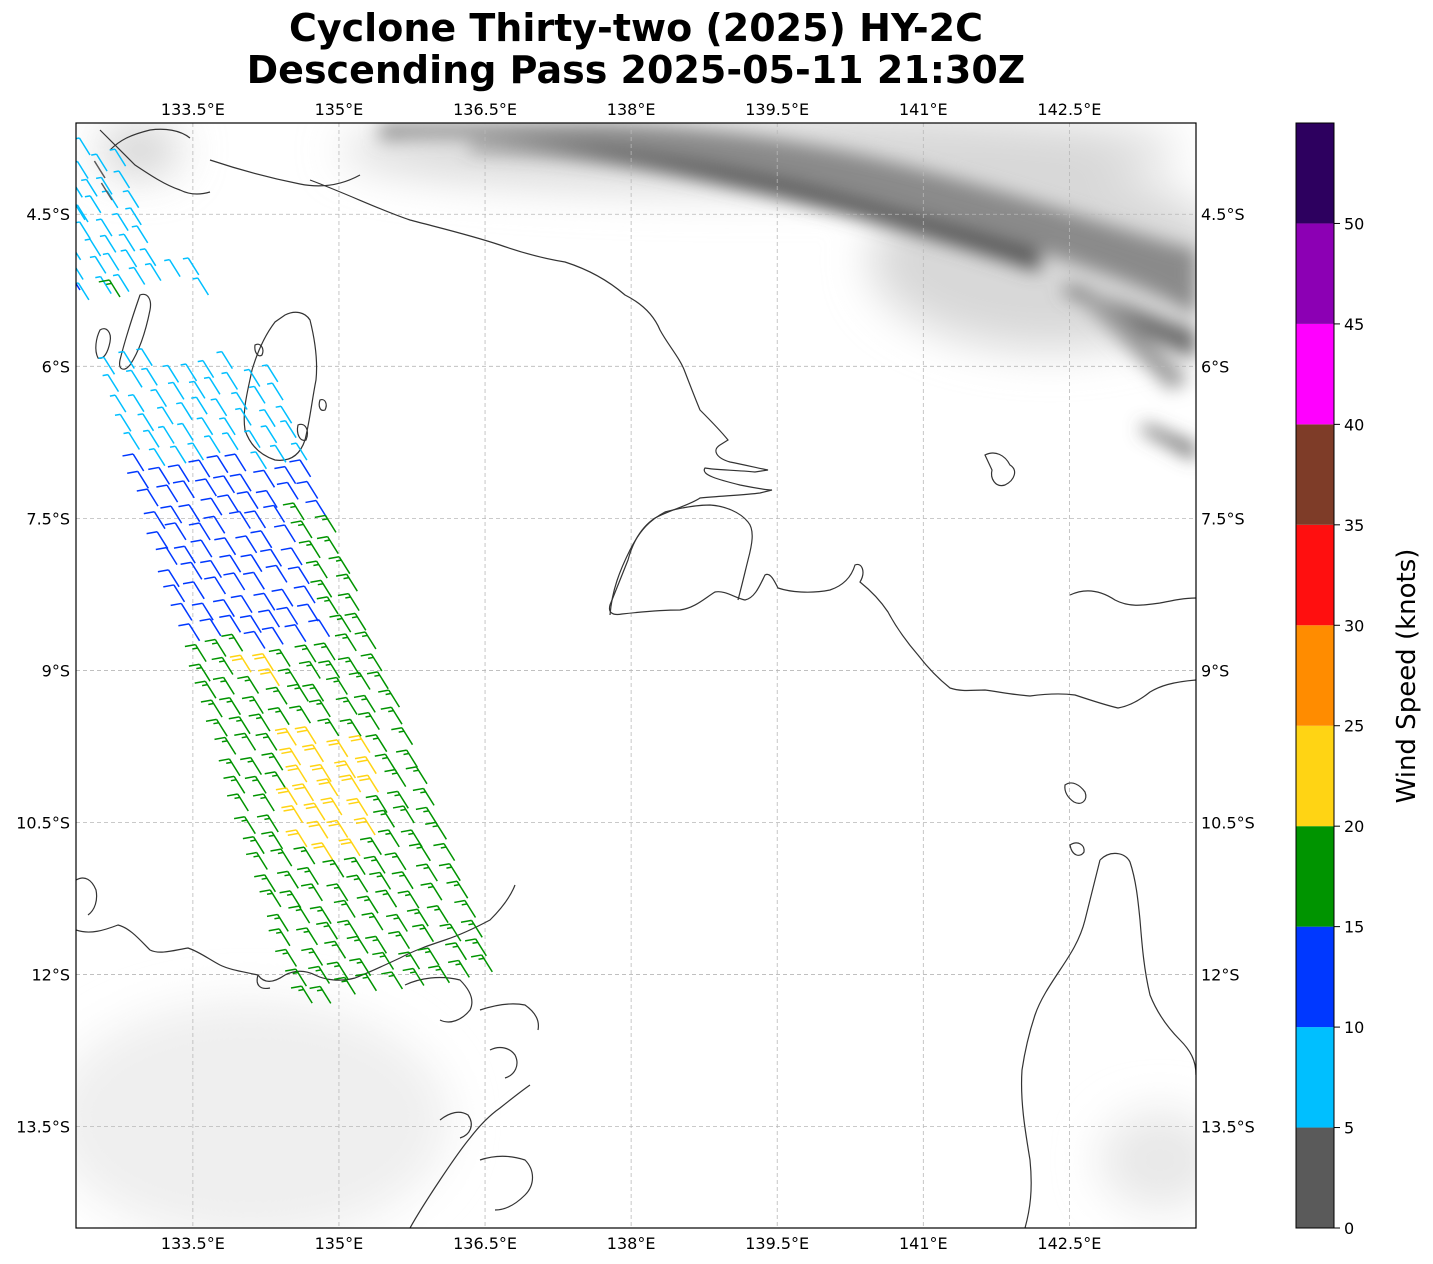  I want to click on lat-label-left-2: 7.5°S, so click(48, 518).